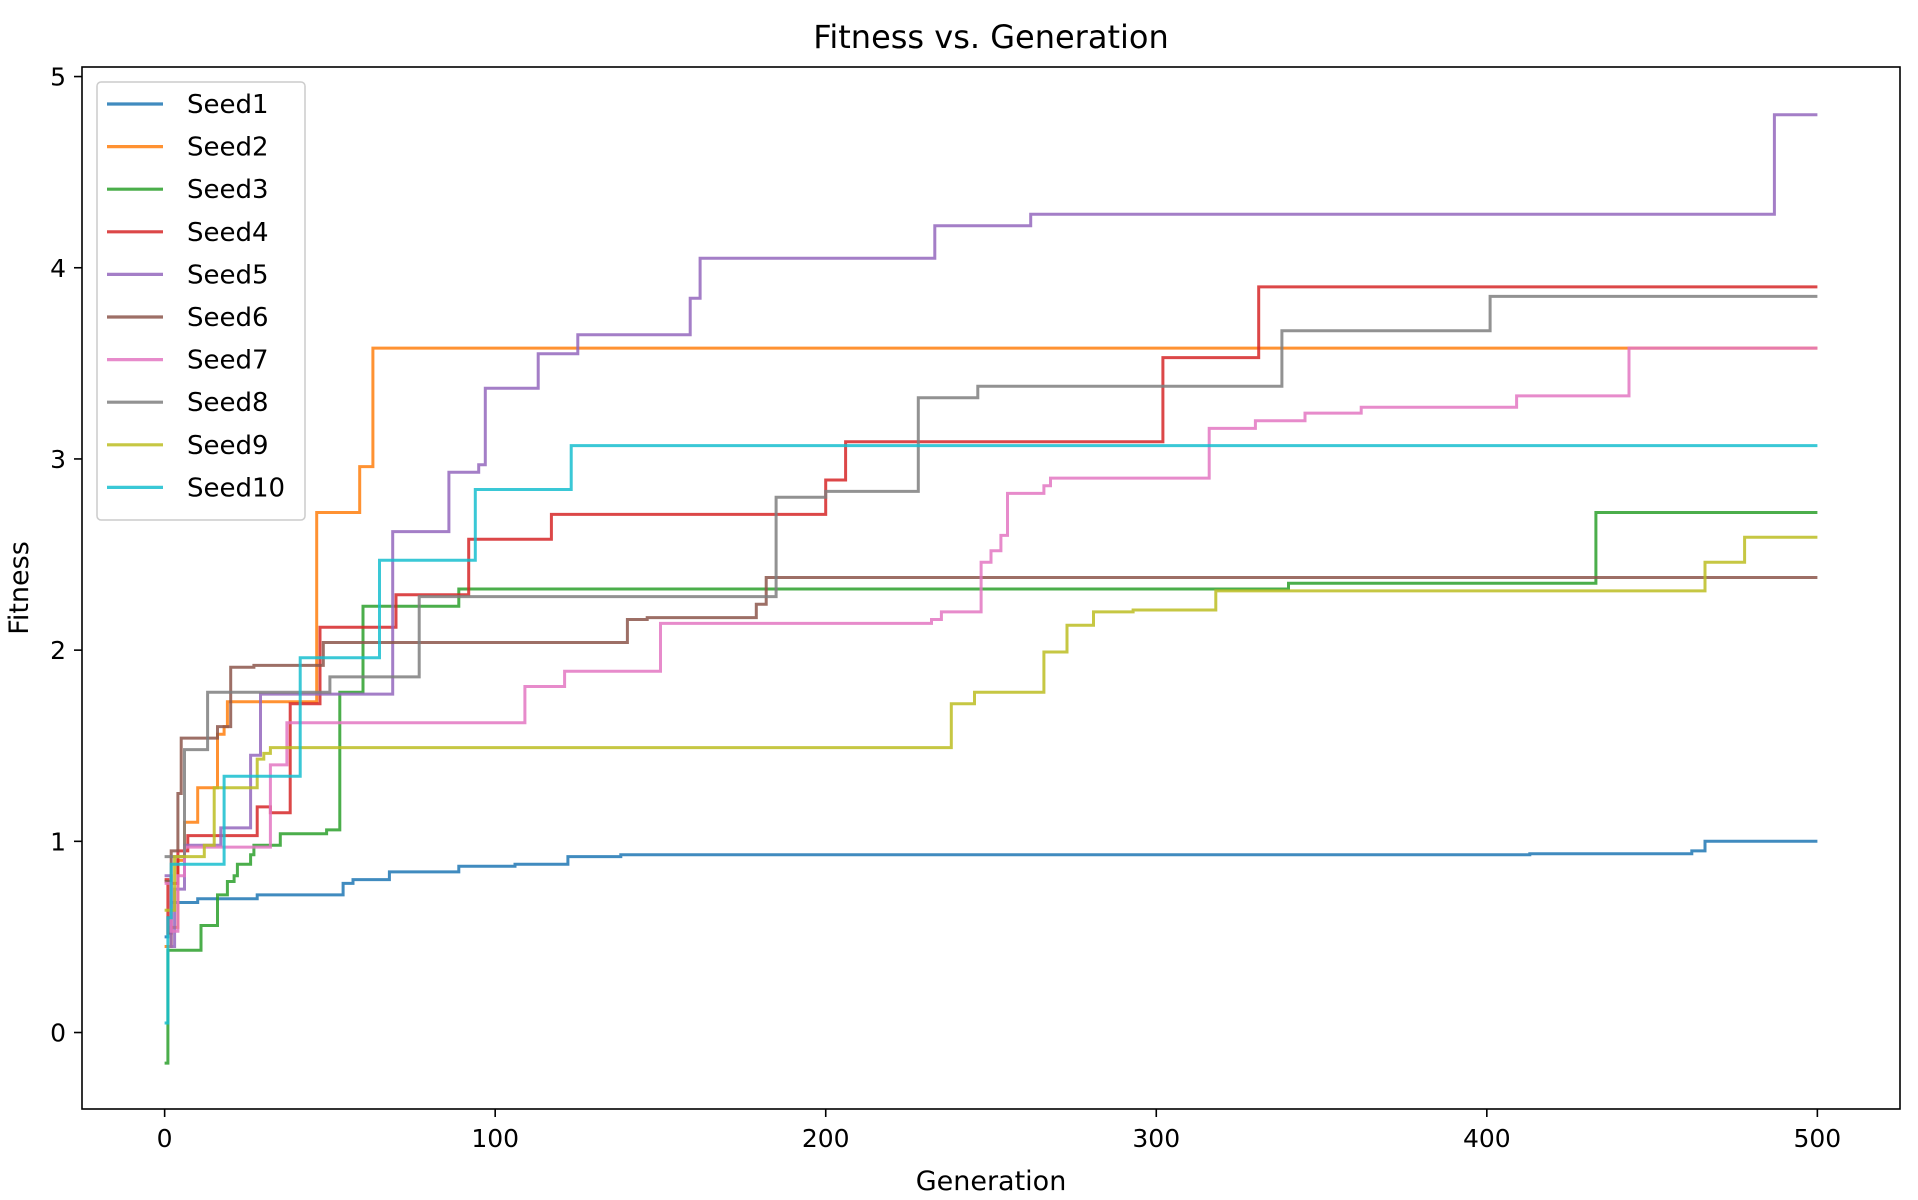  What do you see at coordinates (1487, 1138) in the screenshot?
I see `x-tick-label: 400` at bounding box center [1487, 1138].